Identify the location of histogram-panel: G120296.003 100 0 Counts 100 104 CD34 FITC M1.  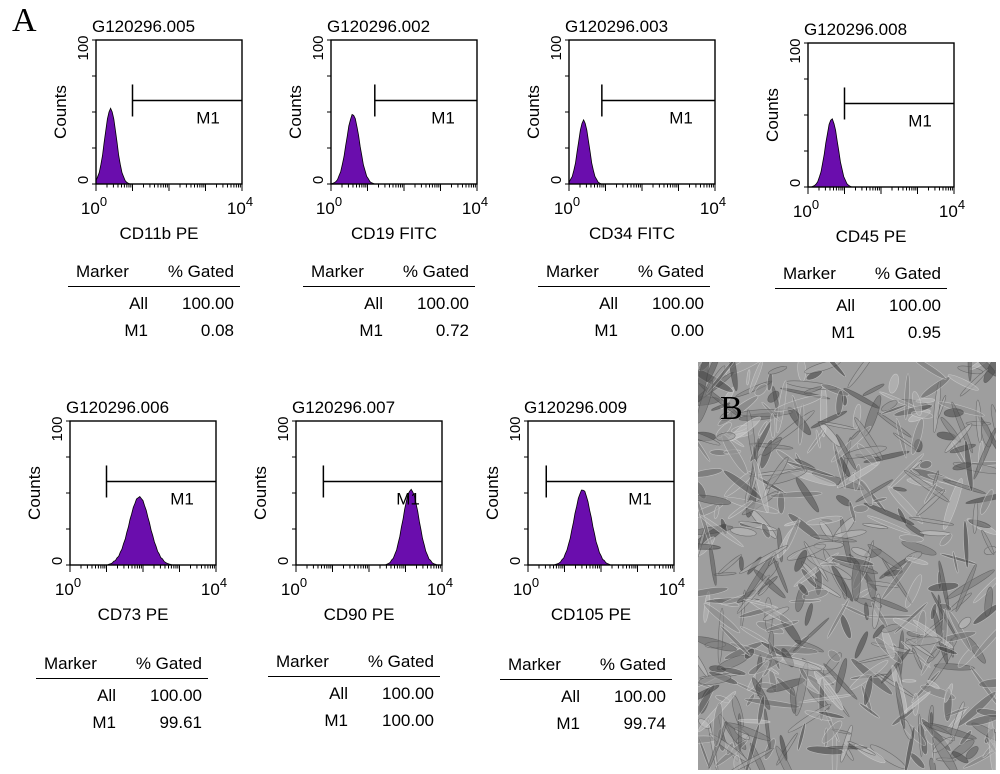
(619, 144).